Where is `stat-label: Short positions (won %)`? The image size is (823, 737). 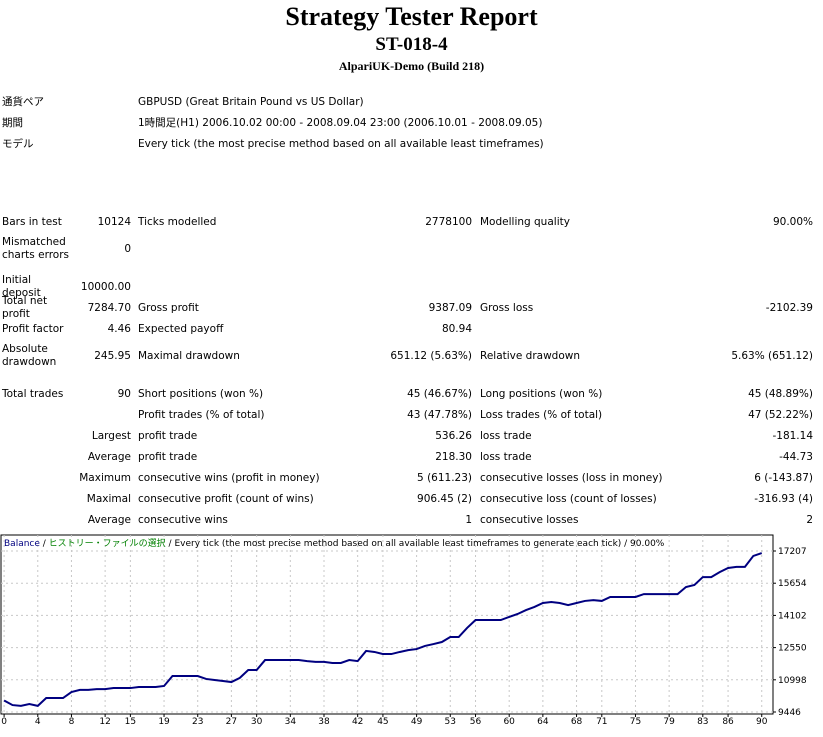 stat-label: Short positions (won %) is located at coordinates (201, 394).